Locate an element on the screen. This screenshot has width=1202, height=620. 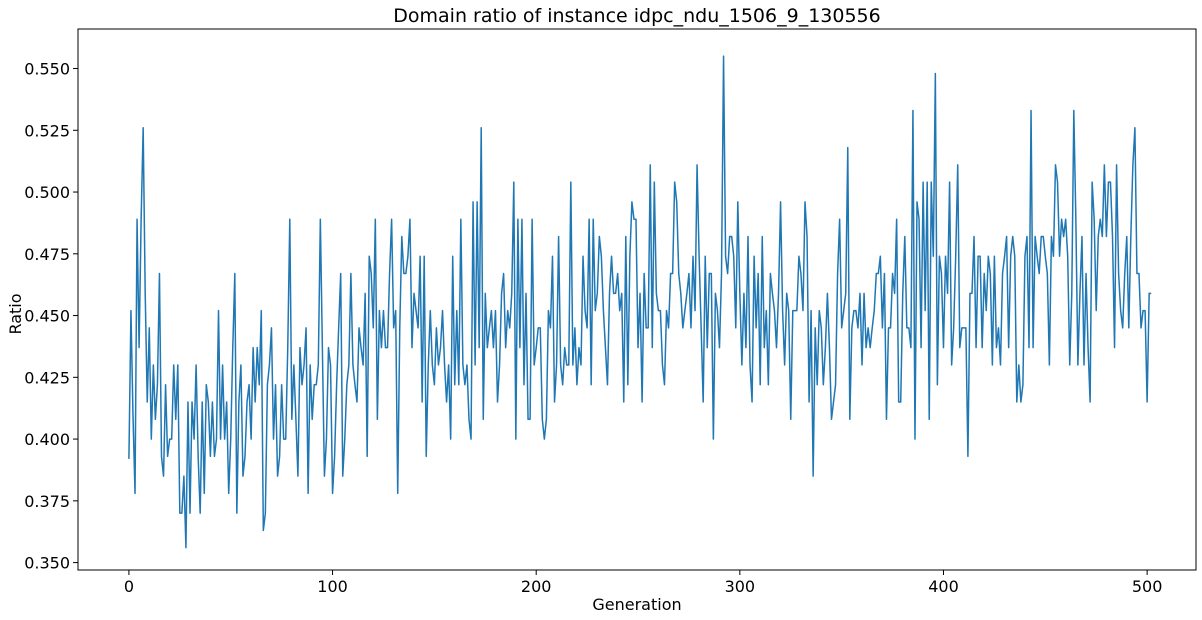
x-axis-label: Generation is located at coordinates (636, 604).